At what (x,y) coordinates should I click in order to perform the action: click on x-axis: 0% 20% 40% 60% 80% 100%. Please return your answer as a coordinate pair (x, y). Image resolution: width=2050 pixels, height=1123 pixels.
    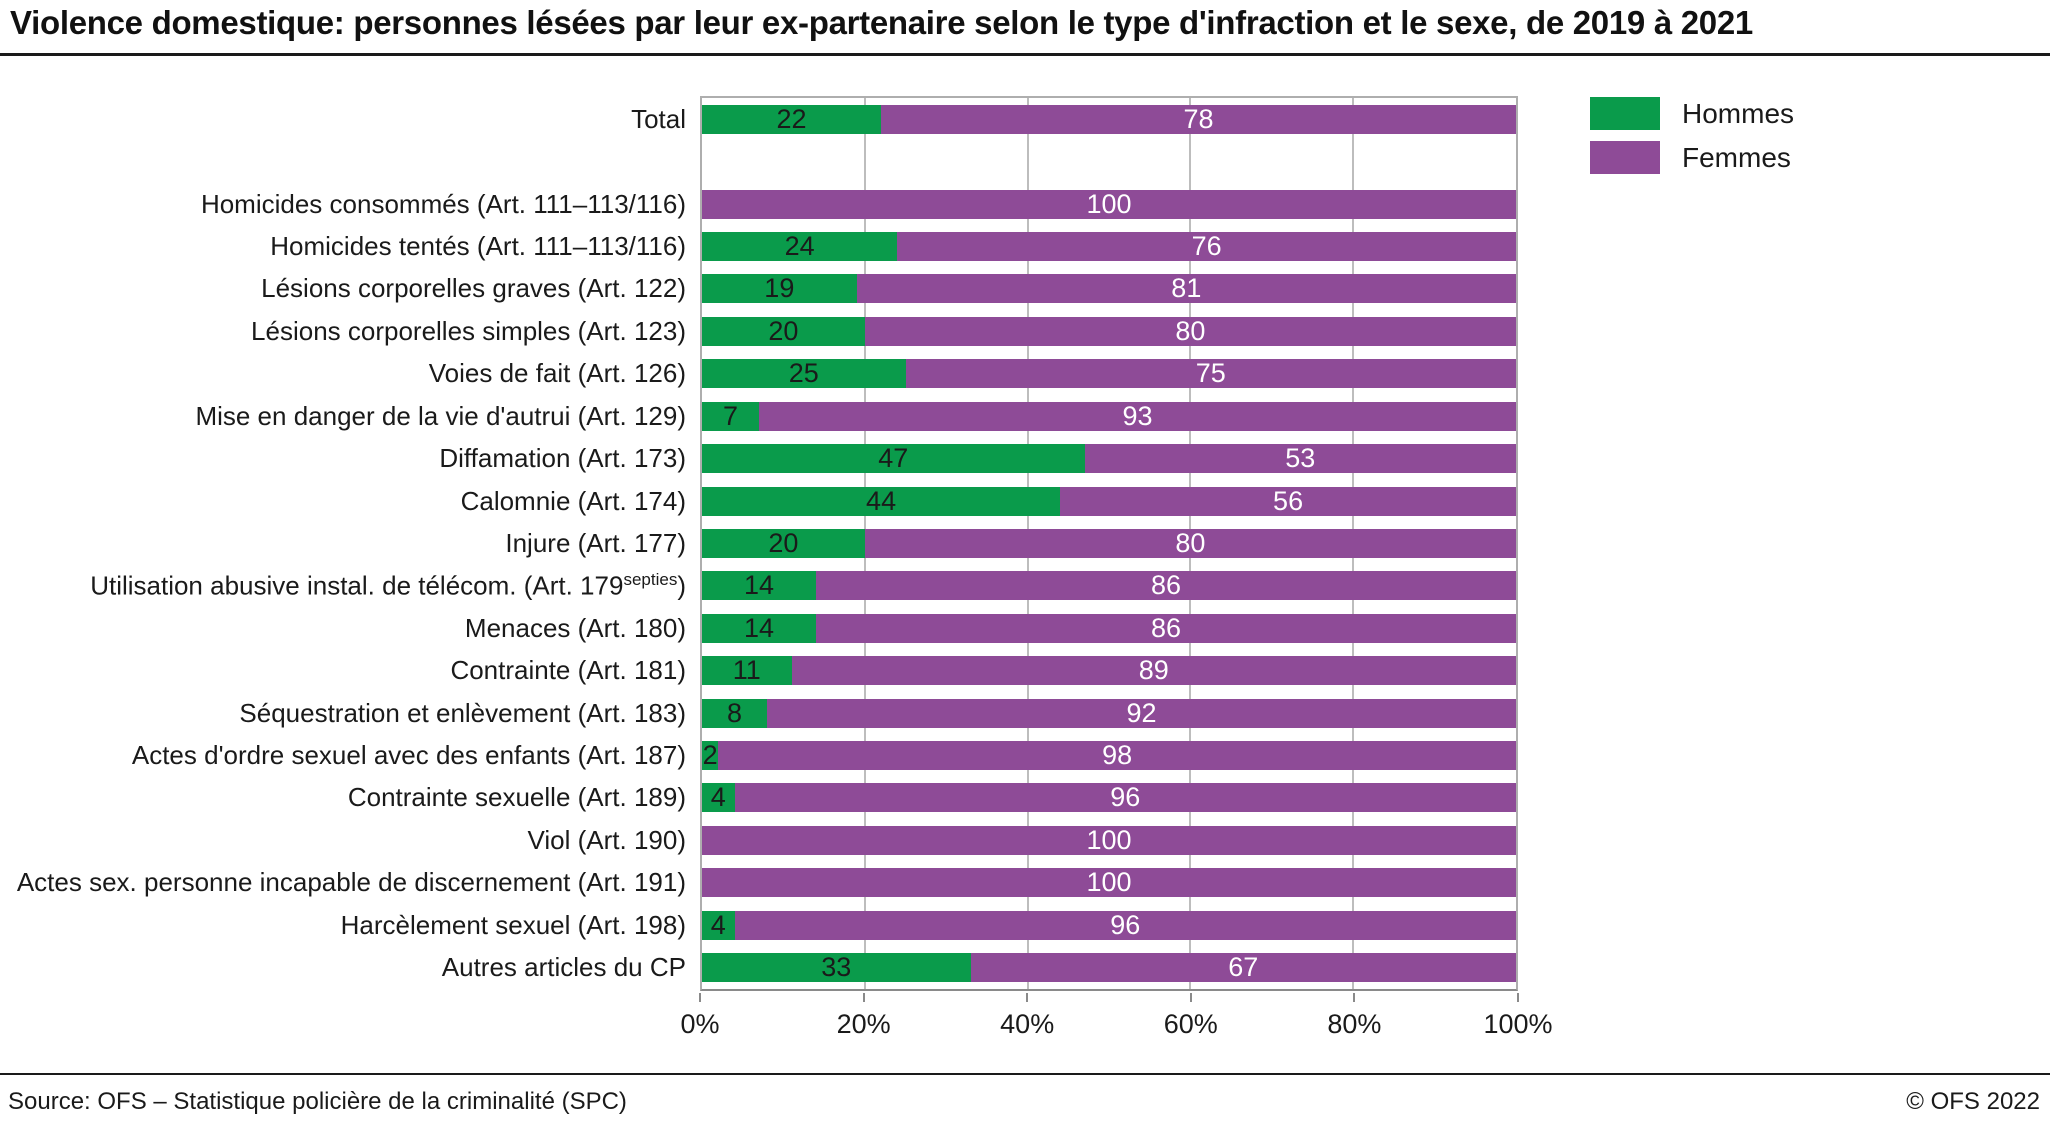
    Looking at the image, I should click on (1116, 1023).